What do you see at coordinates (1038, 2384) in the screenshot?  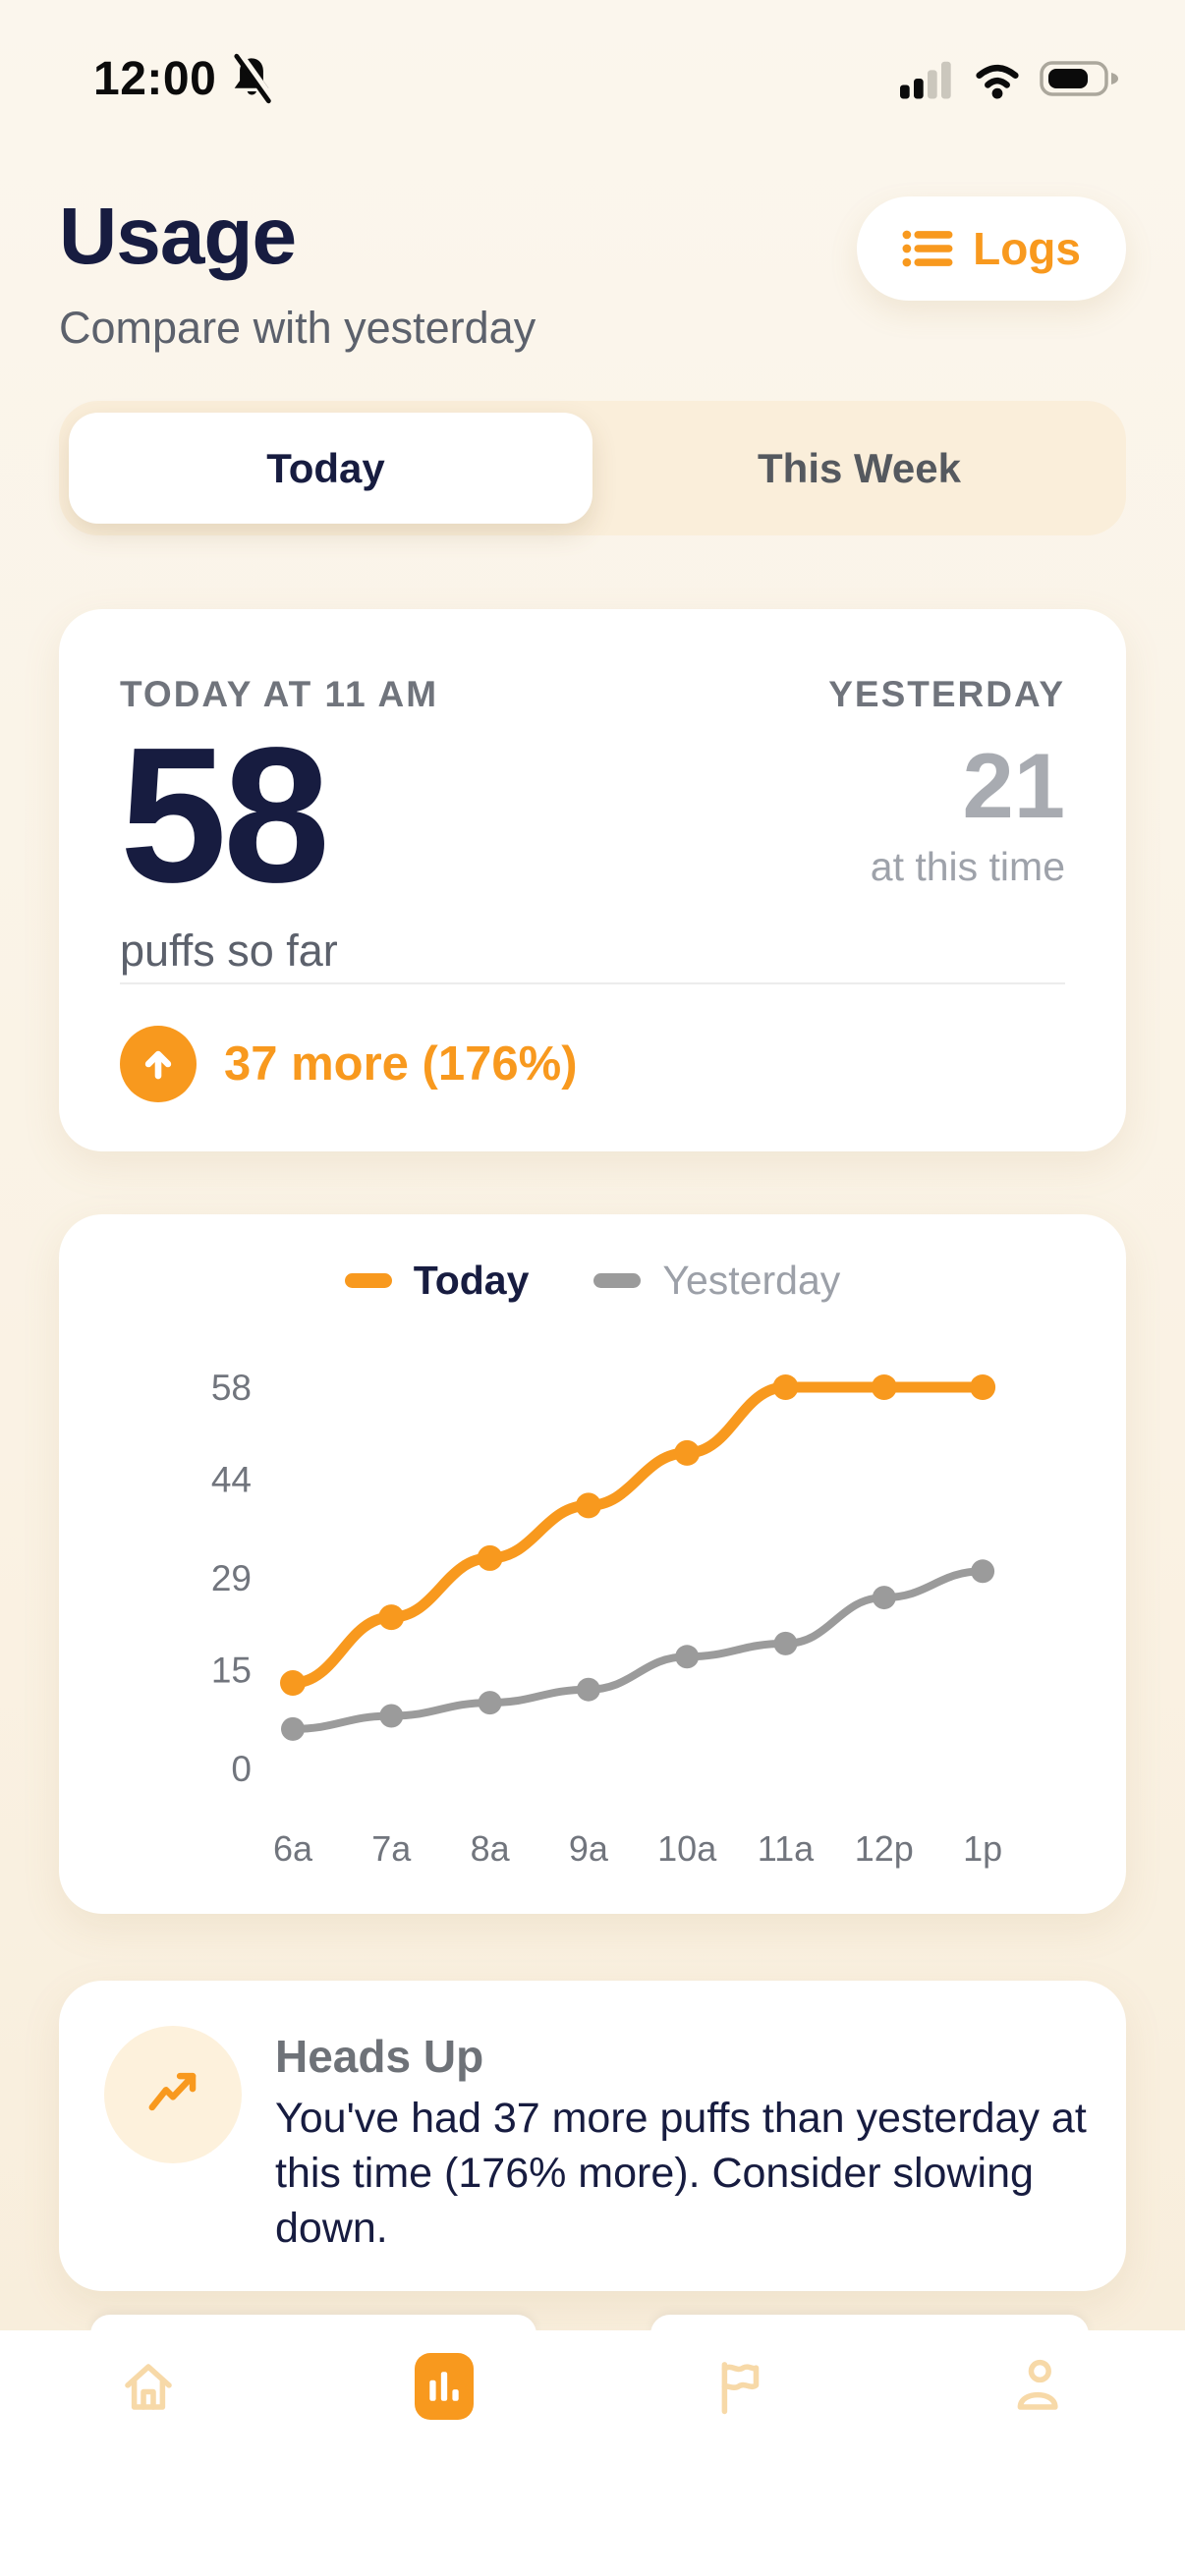 I see `person-icon` at bounding box center [1038, 2384].